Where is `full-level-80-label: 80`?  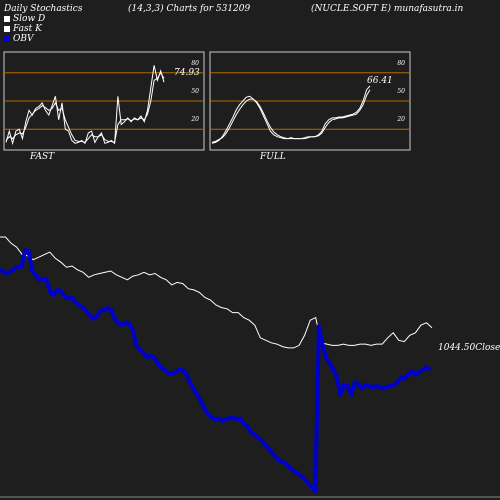 full-level-80-label: 80 is located at coordinates (401, 63).